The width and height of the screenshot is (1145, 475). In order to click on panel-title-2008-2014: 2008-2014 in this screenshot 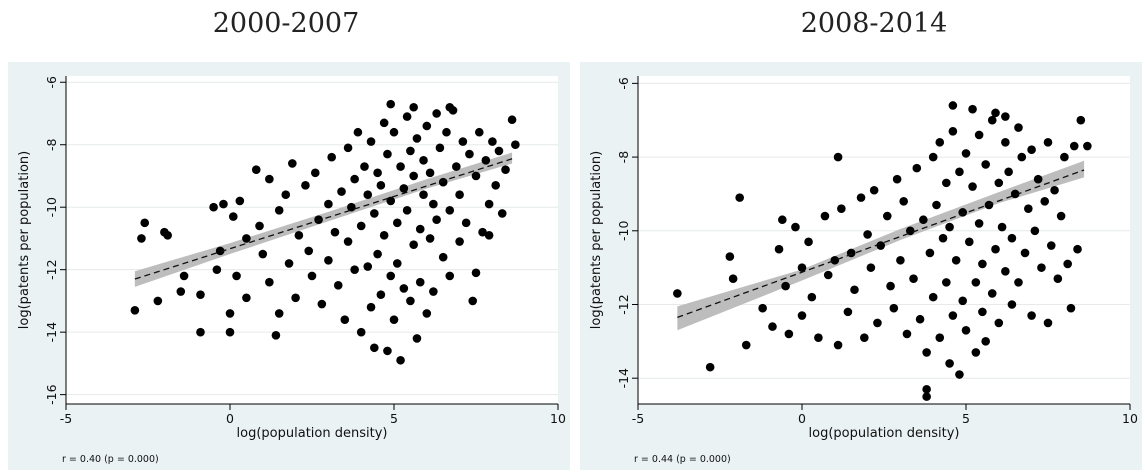, I will do `click(874, 23)`.